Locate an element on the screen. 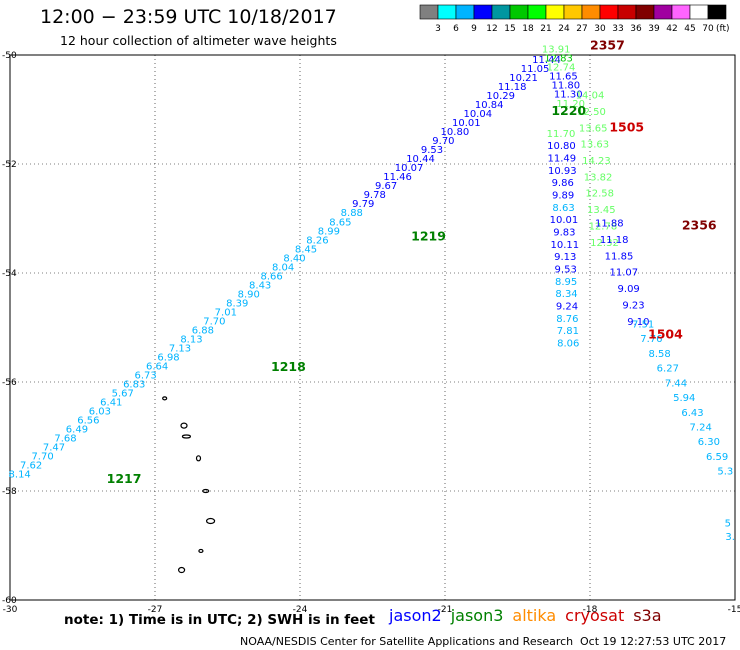  wave-height-label: 6.88 is located at coordinates (203, 330).